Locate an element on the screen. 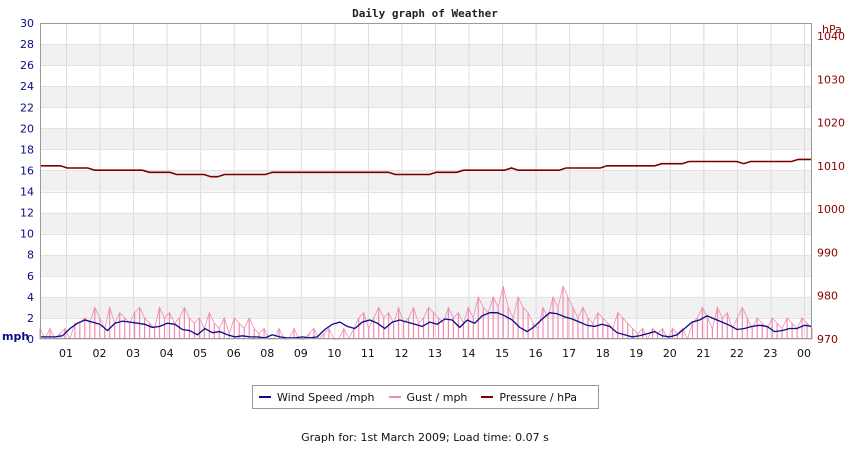 The height and width of the screenshot is (450, 850). left-tick-label: 28 is located at coordinates (27, 44).